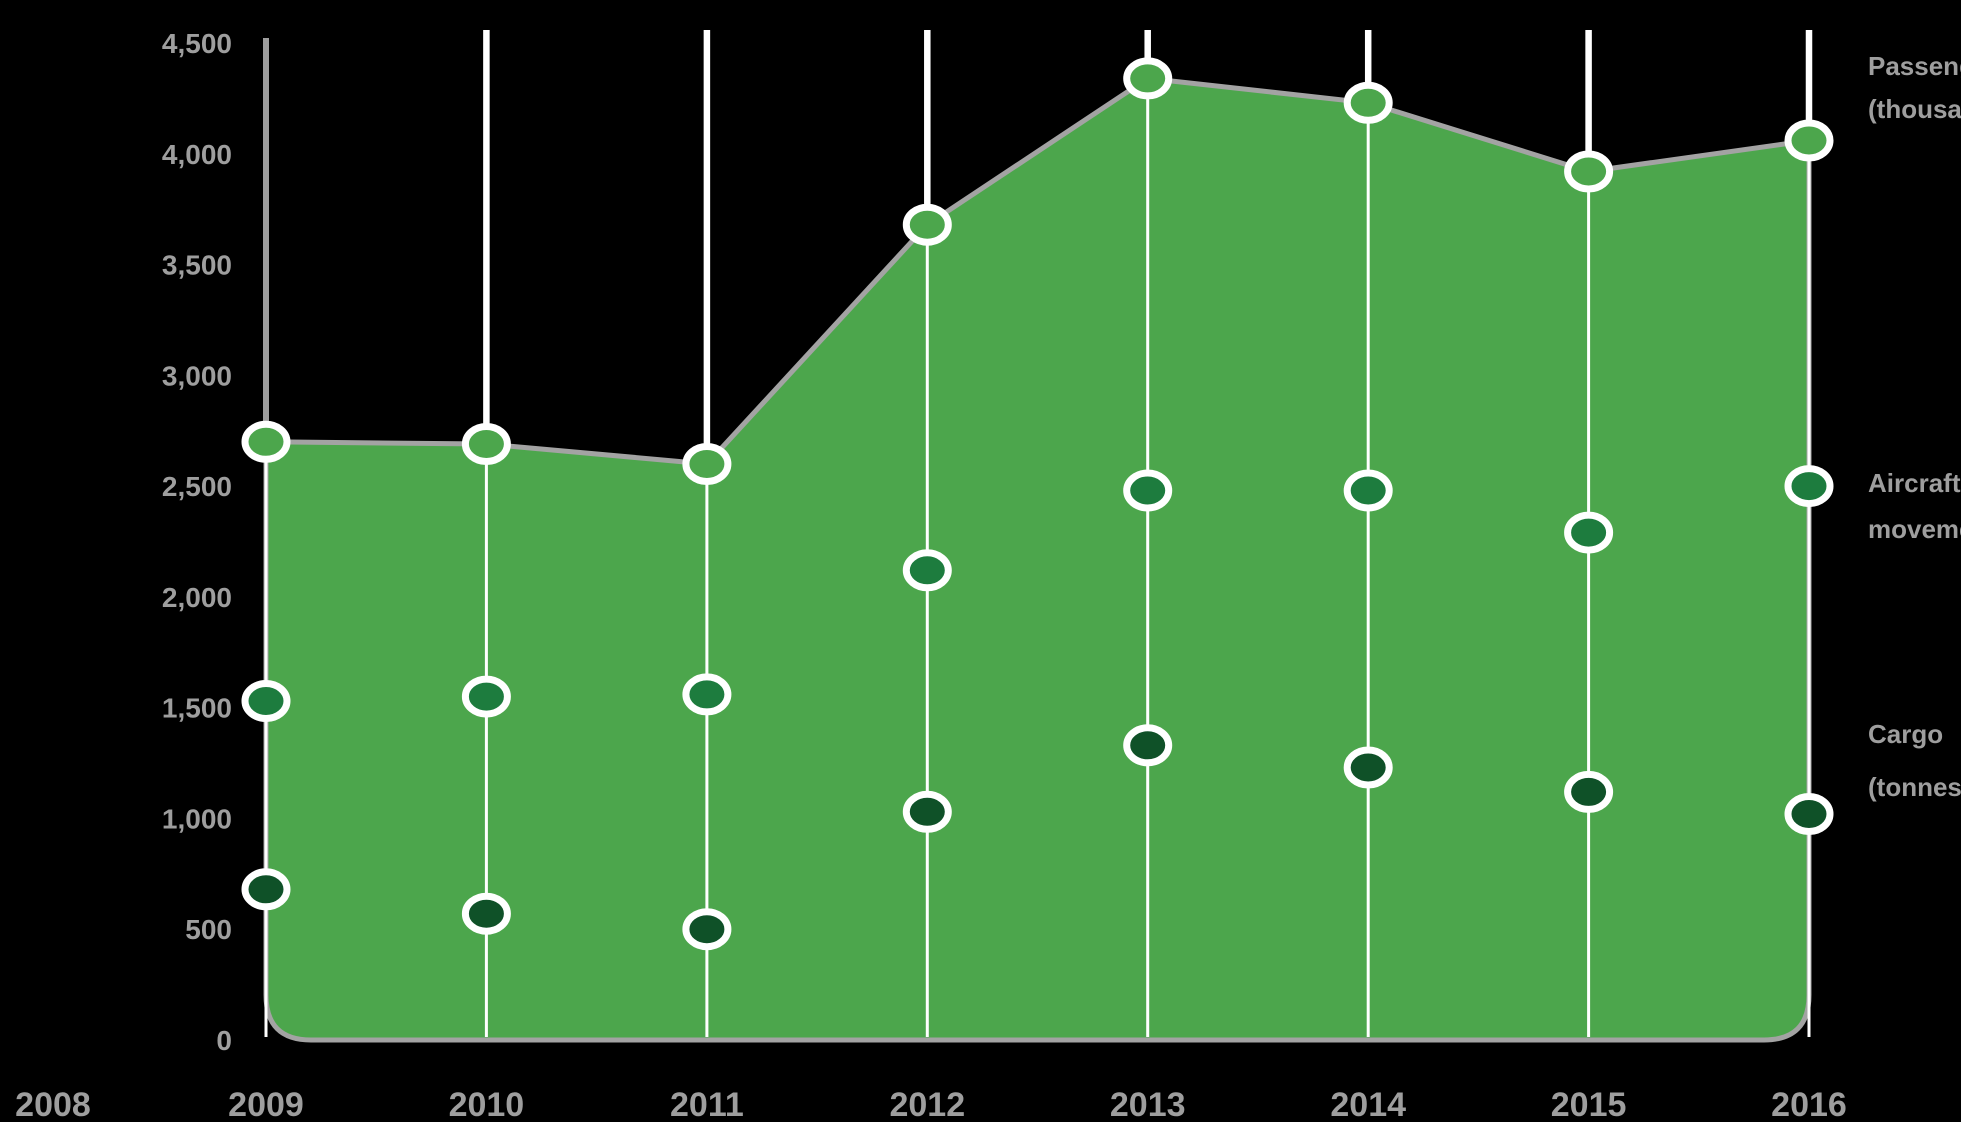  Describe the element at coordinates (197, 154) in the screenshot. I see `y-tick-label: 4,000` at that location.